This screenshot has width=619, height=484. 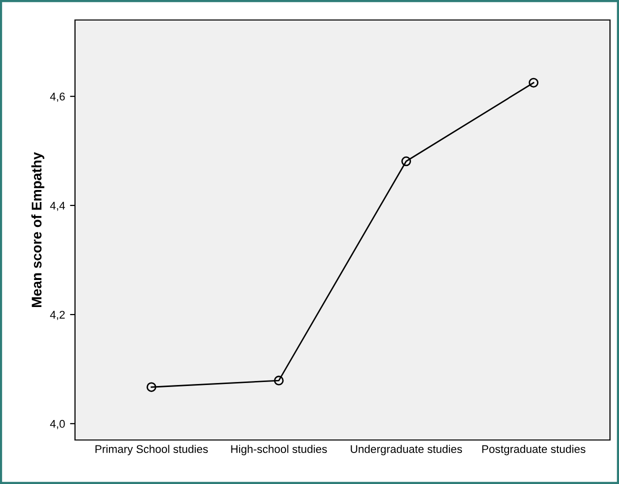 What do you see at coordinates (279, 450) in the screenshot?
I see `x-tick-label: High-school studies` at bounding box center [279, 450].